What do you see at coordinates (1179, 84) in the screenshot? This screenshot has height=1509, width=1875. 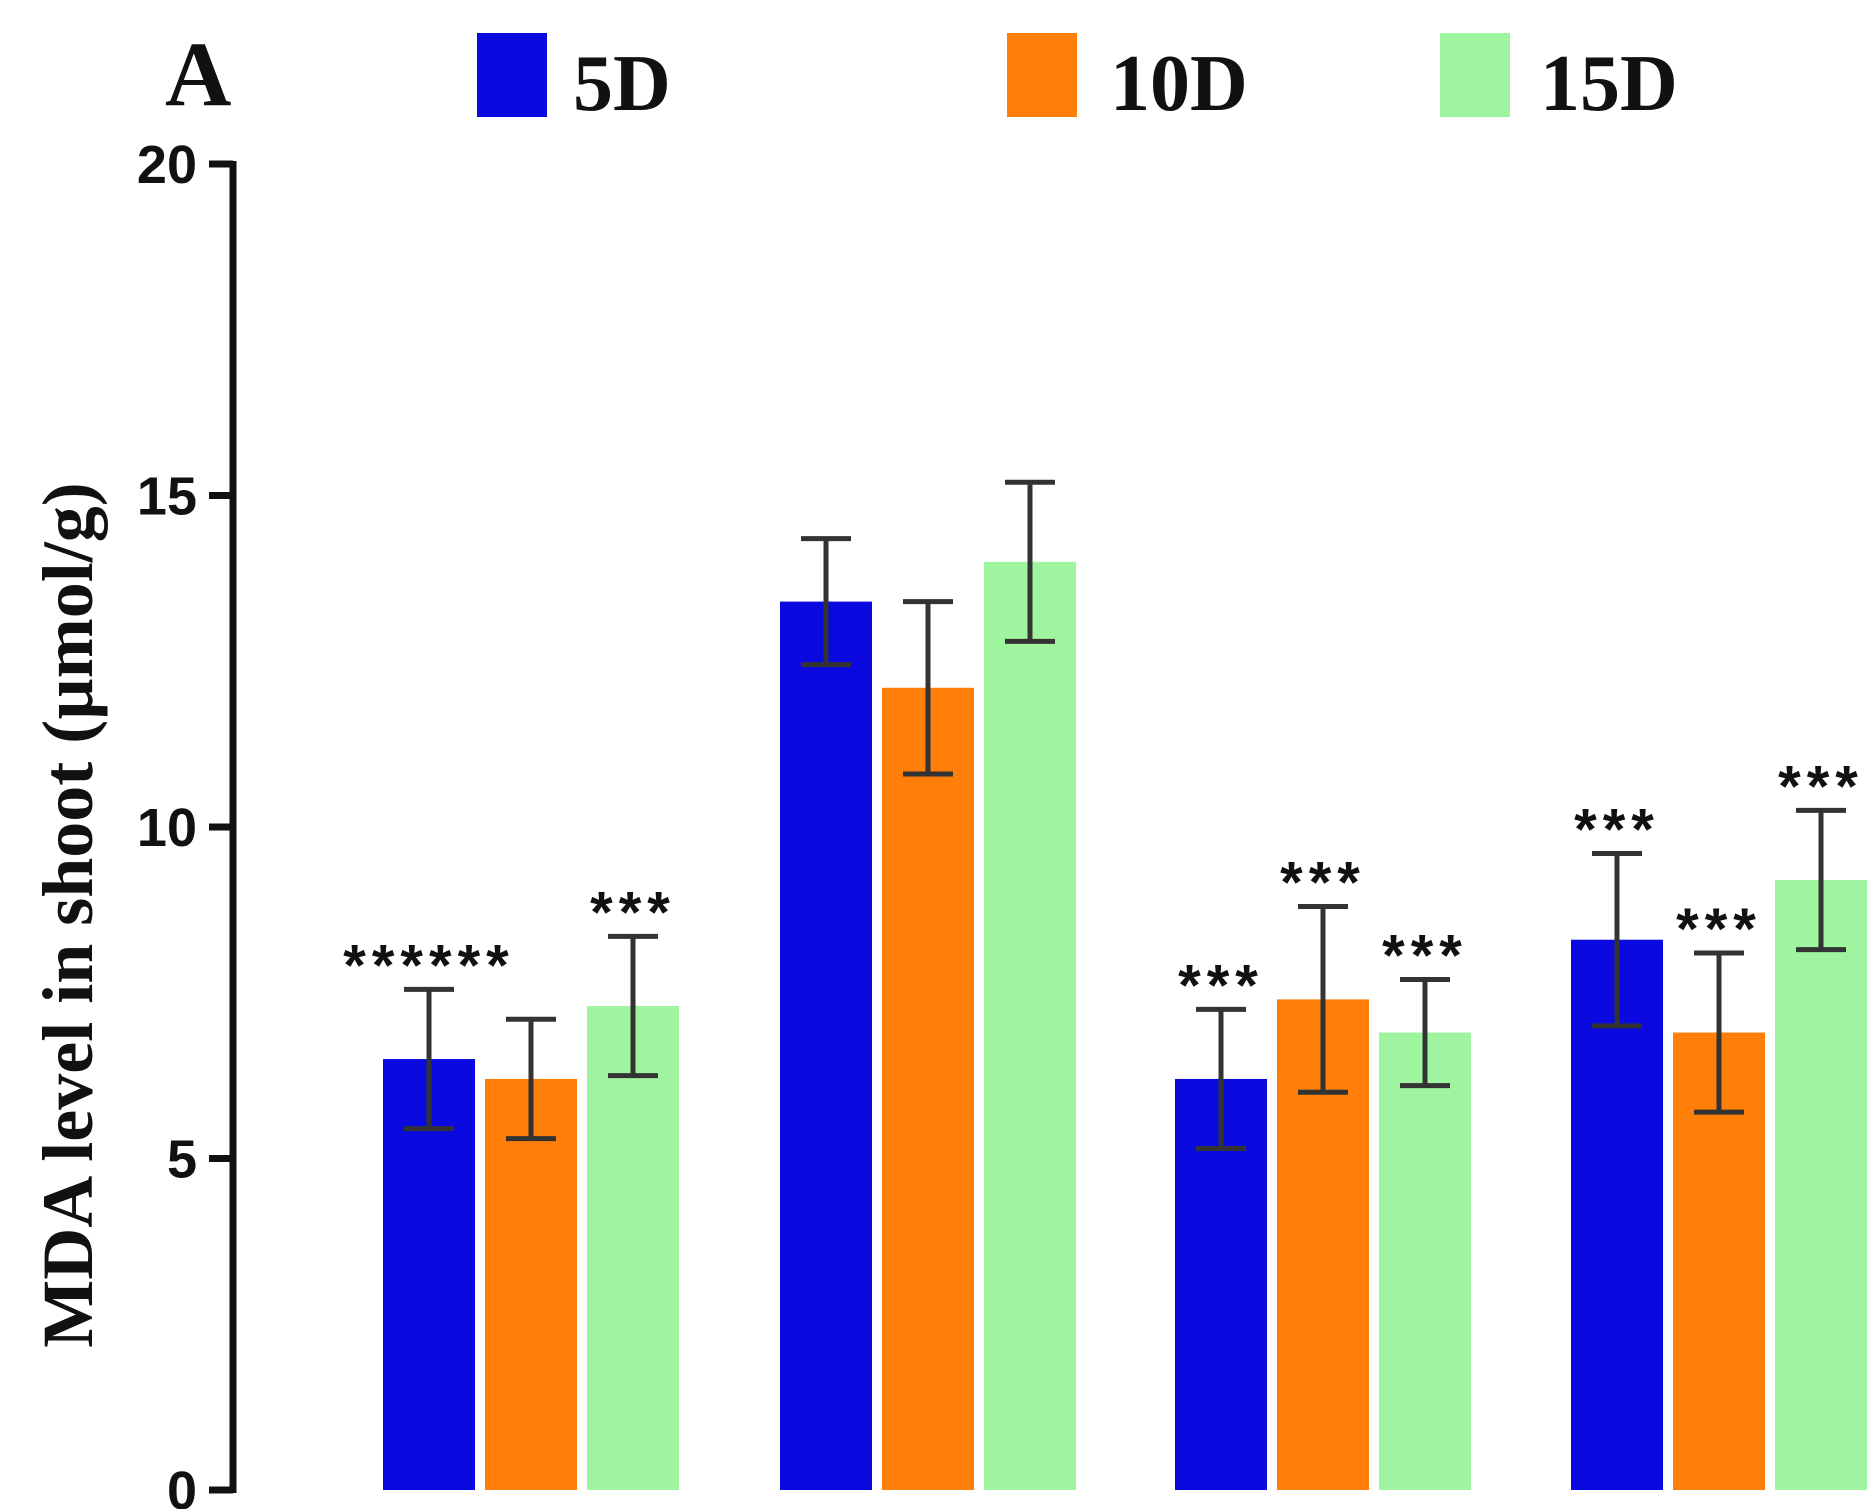 I see `legend-label: 10D` at bounding box center [1179, 84].